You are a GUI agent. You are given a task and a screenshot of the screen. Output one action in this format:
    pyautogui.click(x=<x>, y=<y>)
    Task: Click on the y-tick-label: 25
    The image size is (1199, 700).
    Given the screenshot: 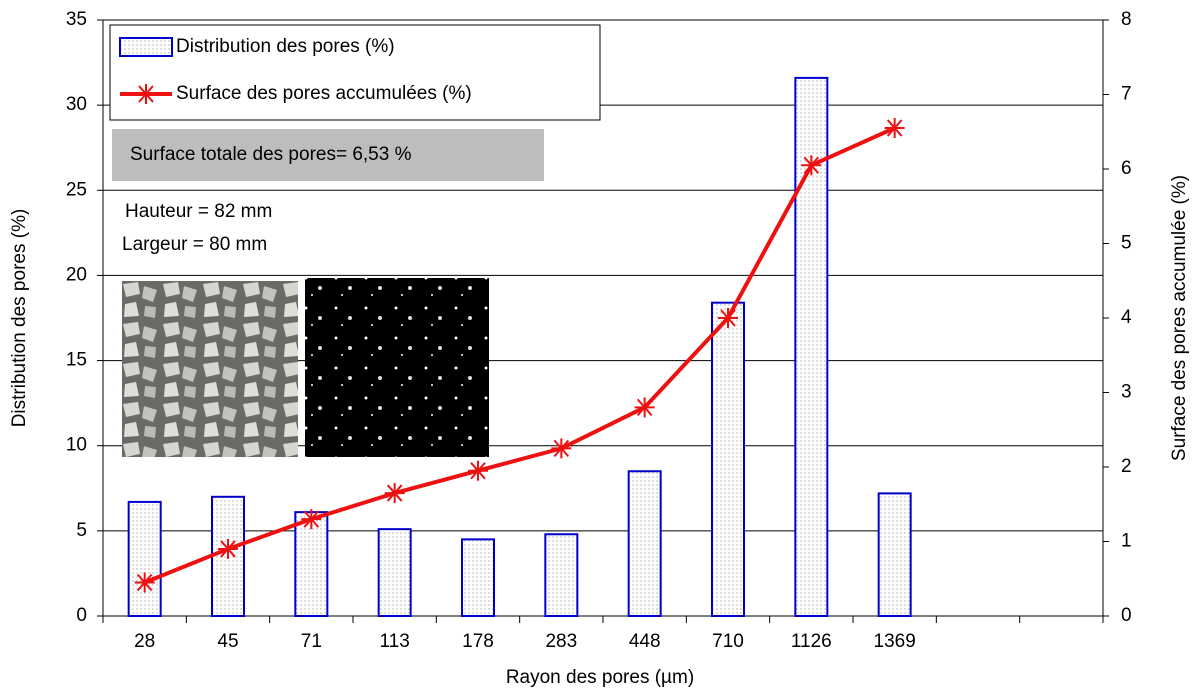 What is the action you would take?
    pyautogui.click(x=76, y=189)
    